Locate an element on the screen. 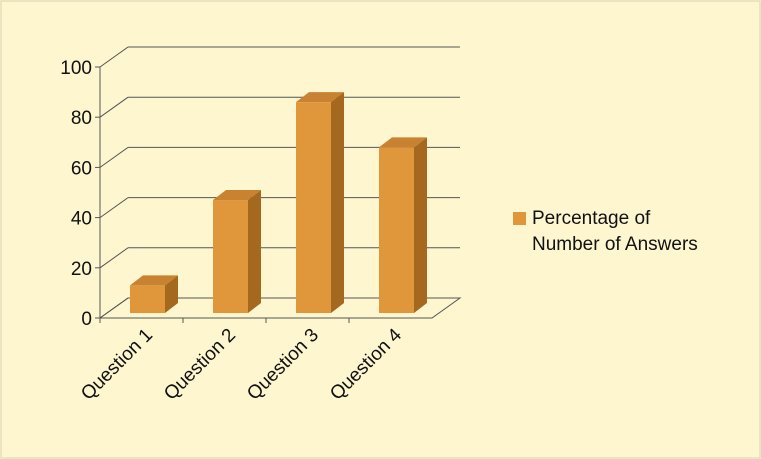 This screenshot has width=761, height=459. y-tick-label: 100 is located at coordinates (76, 68).